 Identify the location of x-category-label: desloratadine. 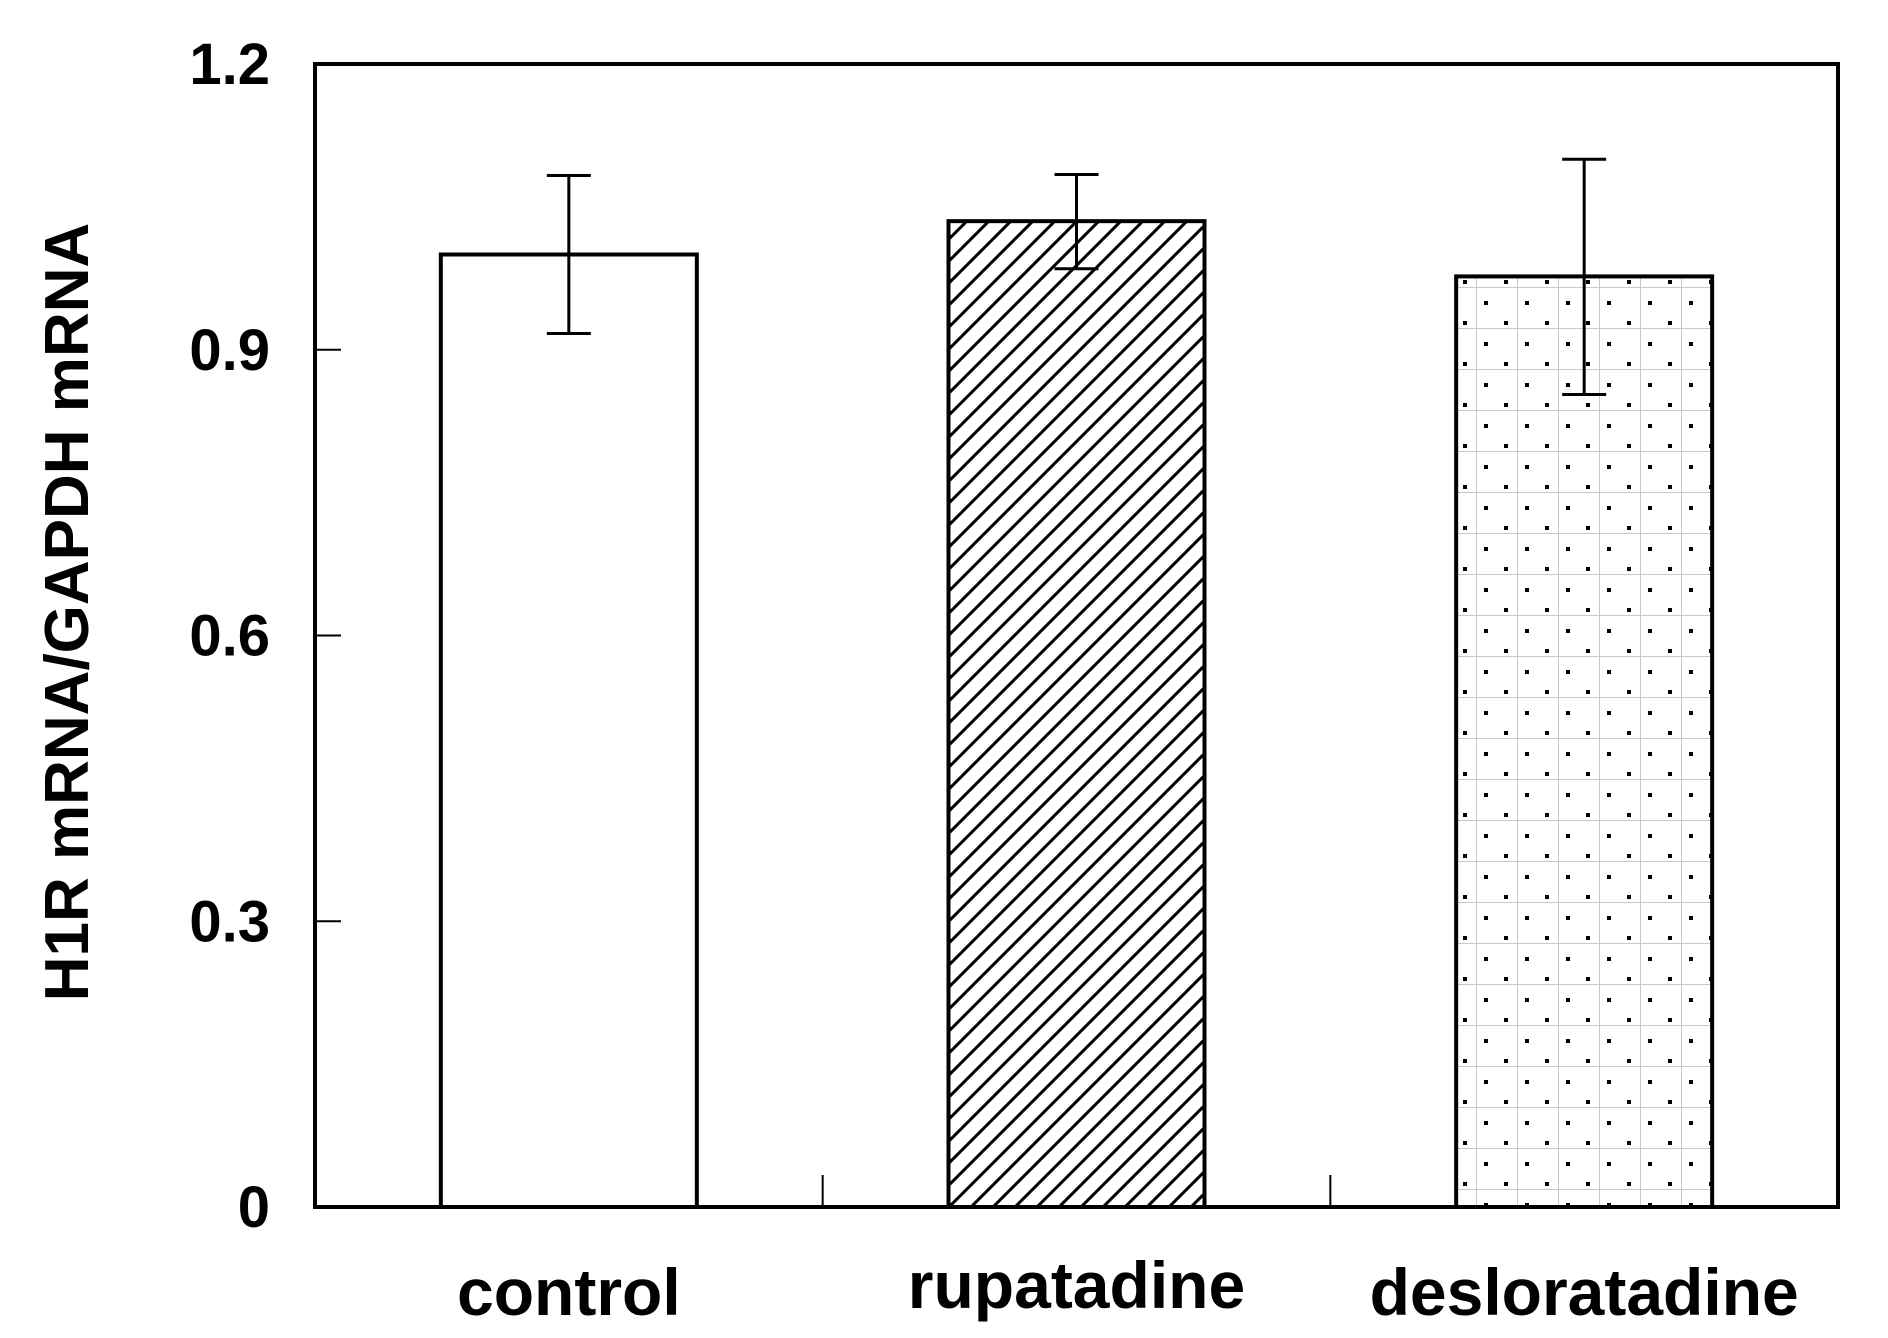
(1584, 1292).